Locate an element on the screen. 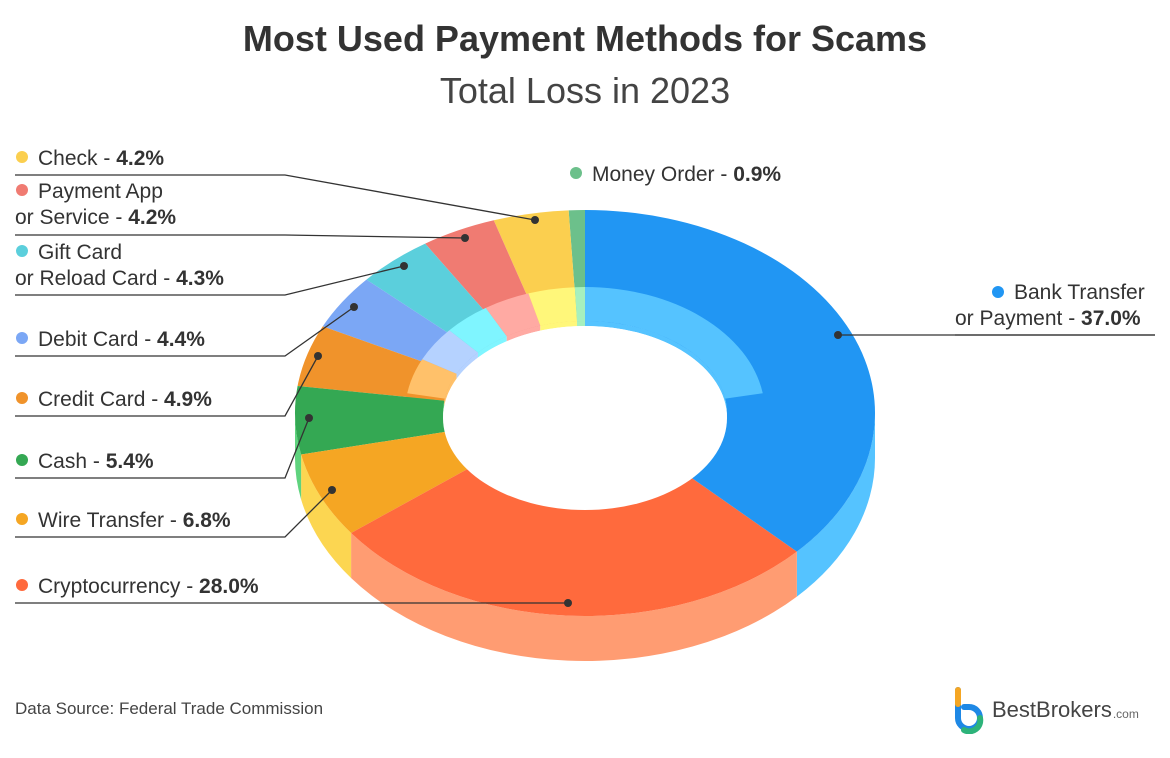 Image resolution: width=1170 pixels, height=758 pixels. slice-percentage: 4.9% is located at coordinates (188, 399).